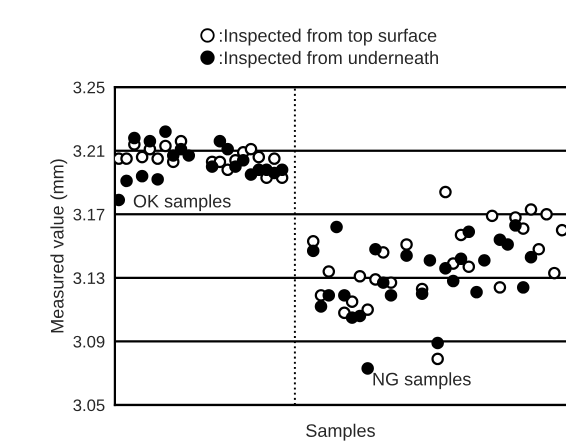 The width and height of the screenshot is (566, 447). What do you see at coordinates (59, 245) in the screenshot?
I see `y-axis-title: Measured value (mm)` at bounding box center [59, 245].